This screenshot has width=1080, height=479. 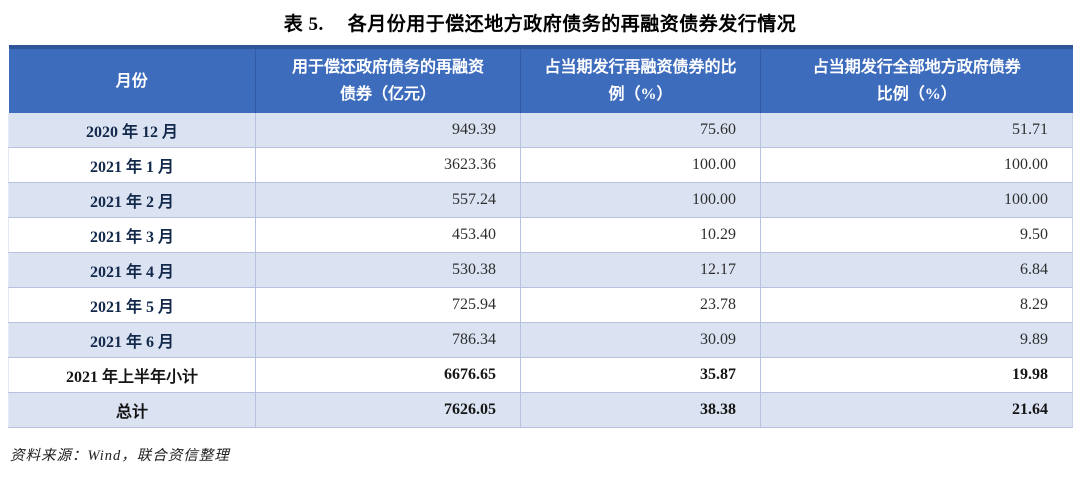 I want to click on table-row: 2021 年 6 月 786.34 30.09 9.89, so click(x=540, y=340).